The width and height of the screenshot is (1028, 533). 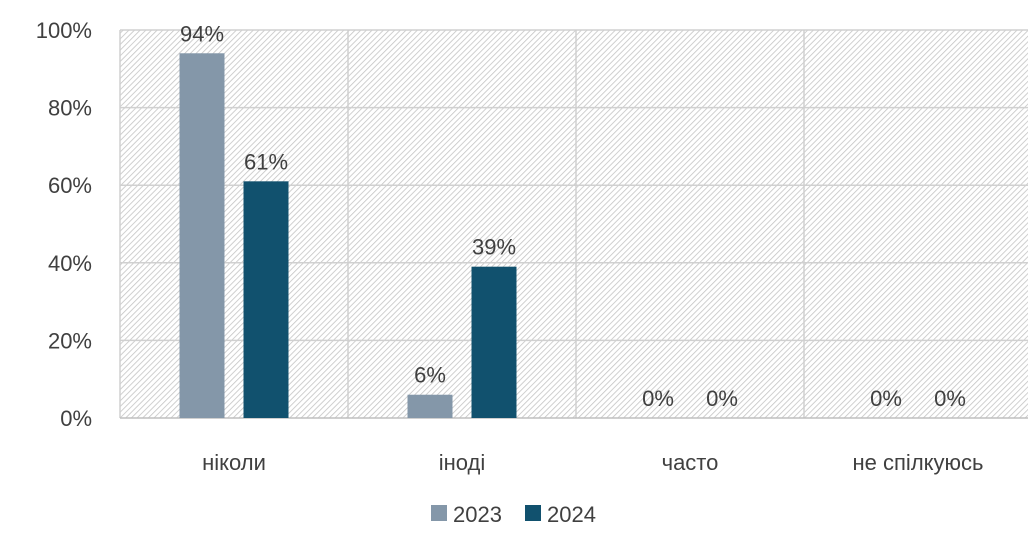 I want to click on x-category-label: не спілкуюсь, so click(x=918, y=462).